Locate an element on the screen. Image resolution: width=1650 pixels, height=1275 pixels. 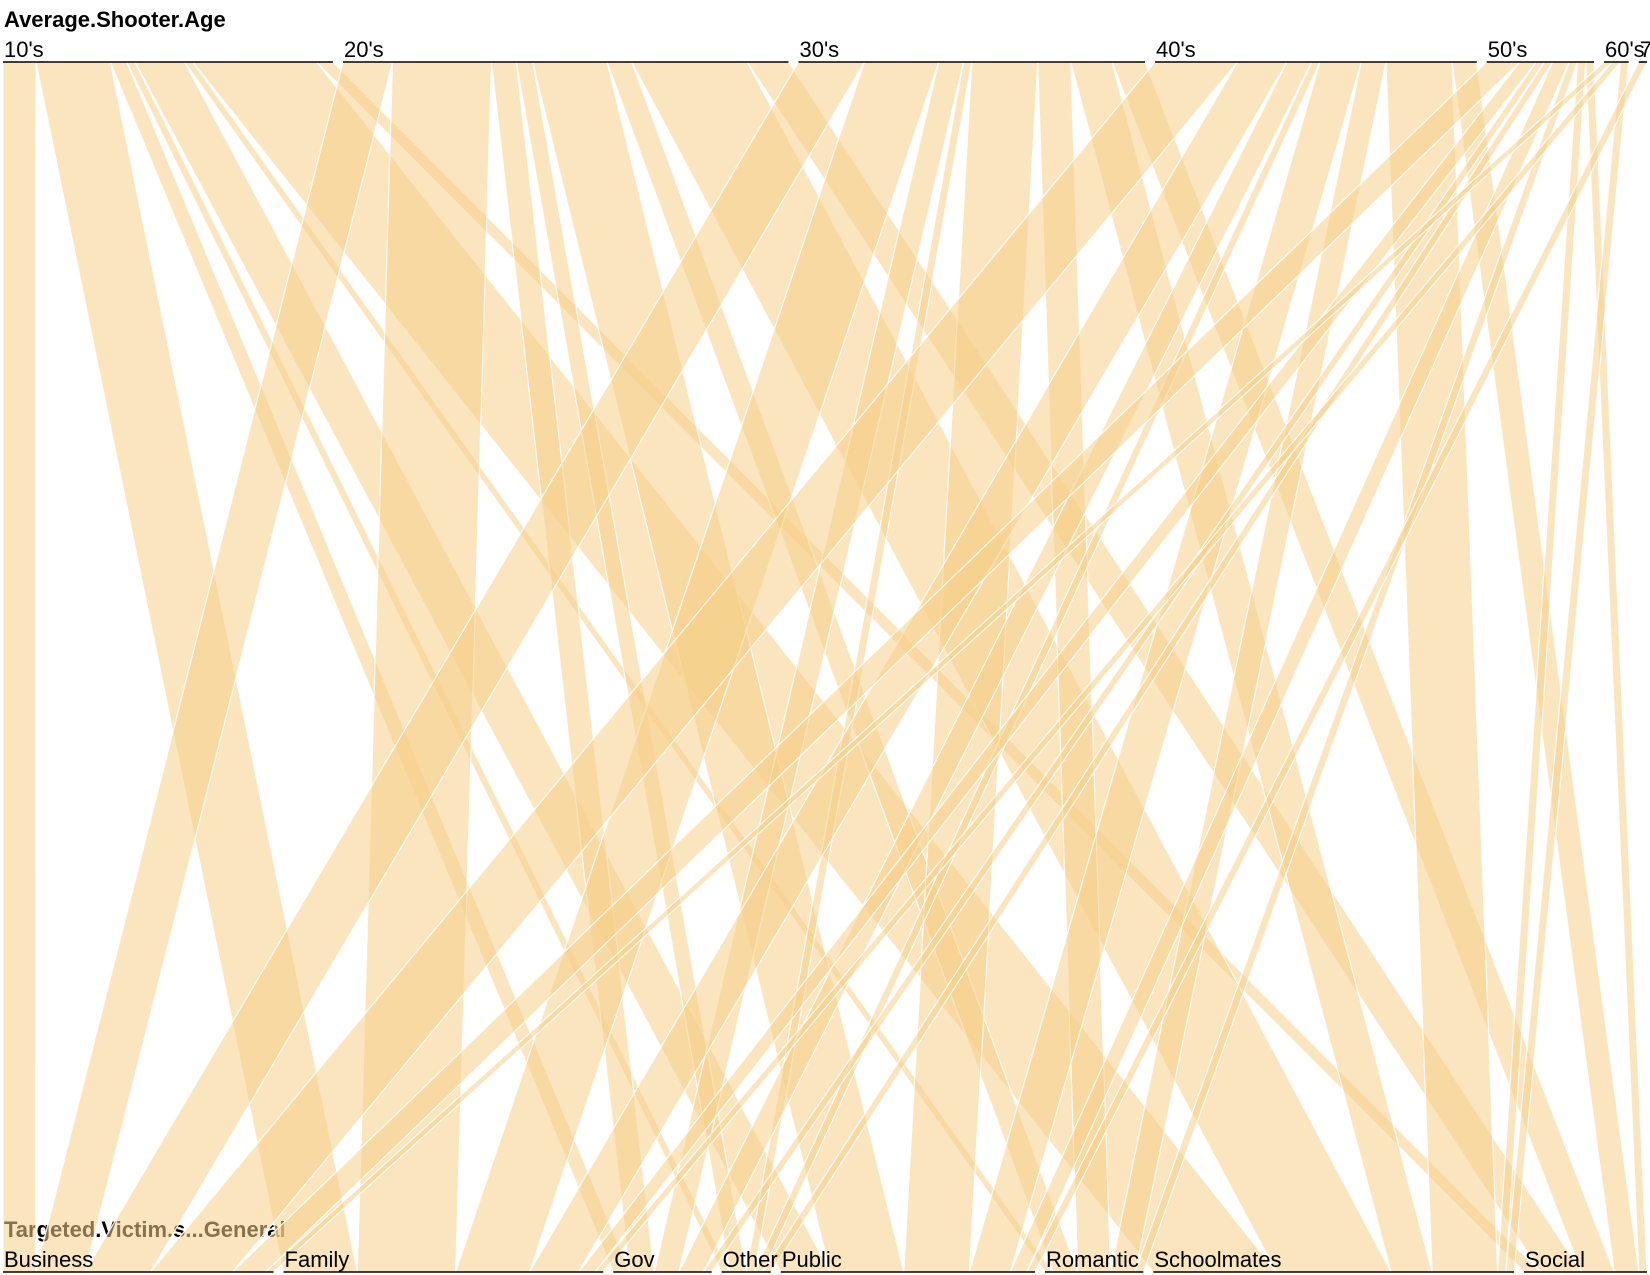
category-label: 70's is located at coordinates (1645, 49).